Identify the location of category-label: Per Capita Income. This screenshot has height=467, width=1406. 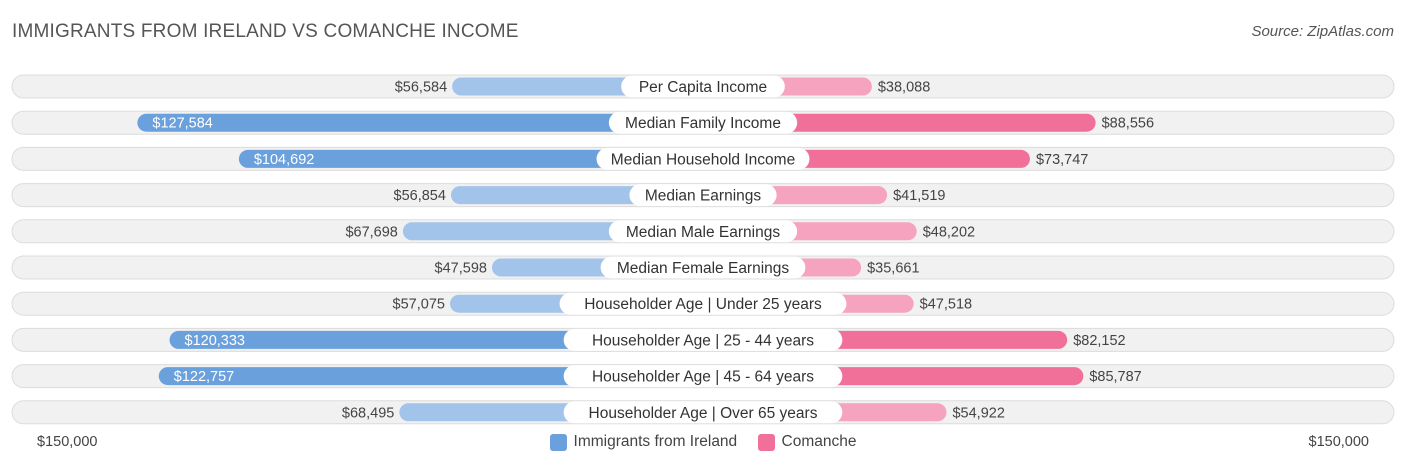
(703, 87).